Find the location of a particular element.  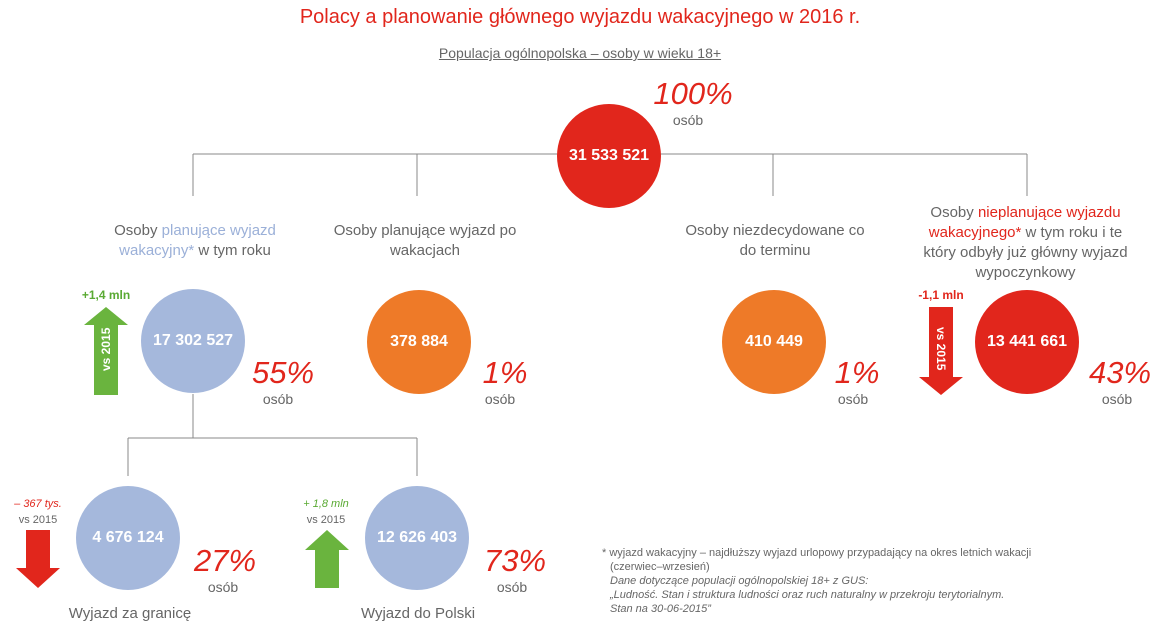

after-circle: 378 884 is located at coordinates (419, 342).